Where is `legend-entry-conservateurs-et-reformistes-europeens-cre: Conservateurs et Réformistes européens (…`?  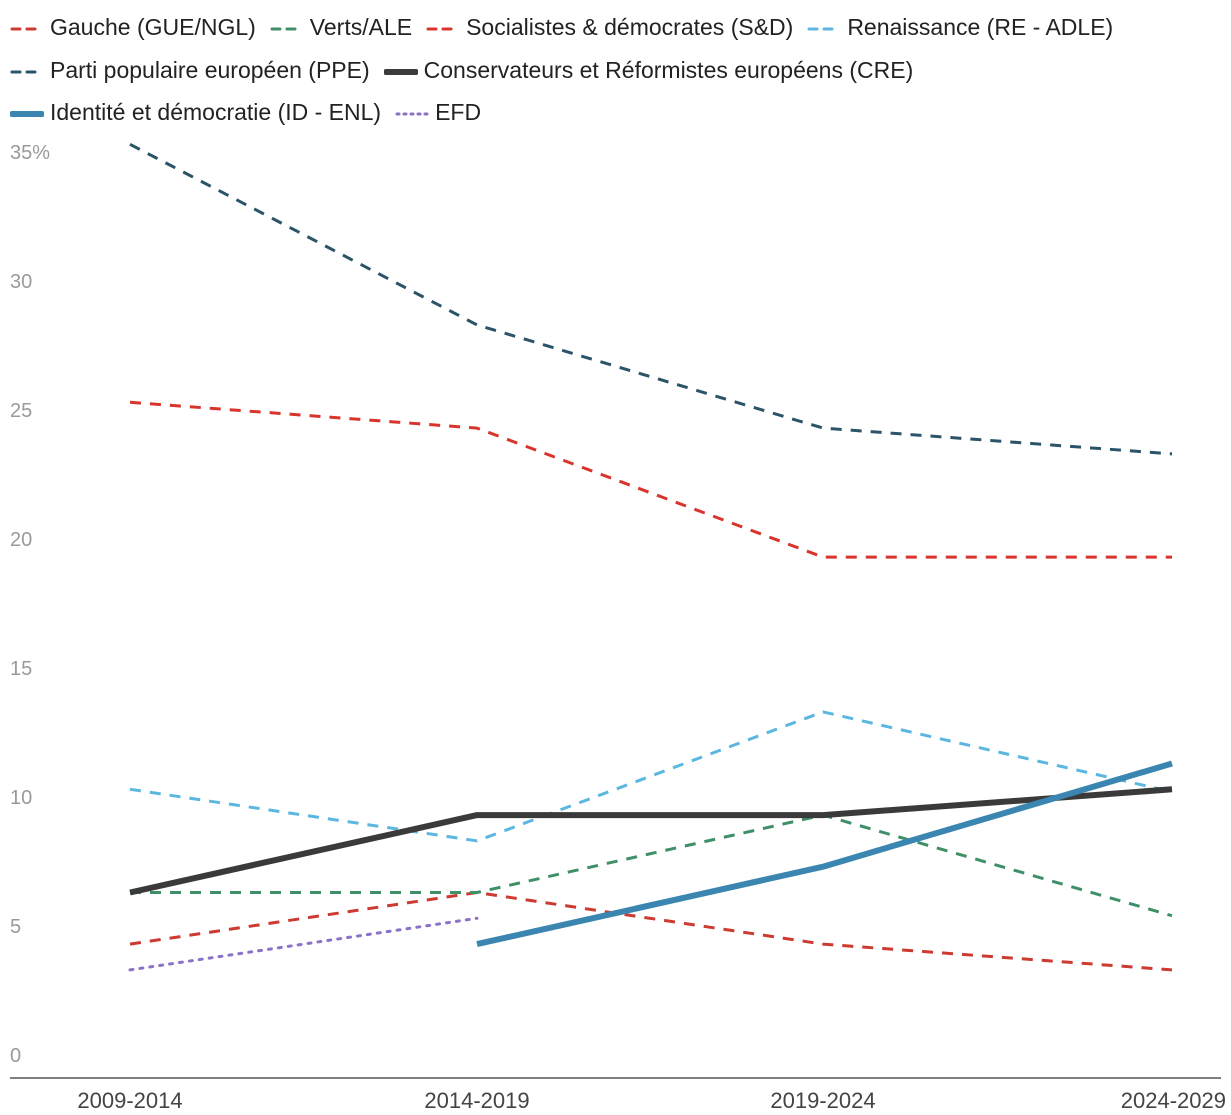 legend-entry-conservateurs-et-reformistes-europeens-cre: Conservateurs et Réformistes européens (… is located at coordinates (648, 70).